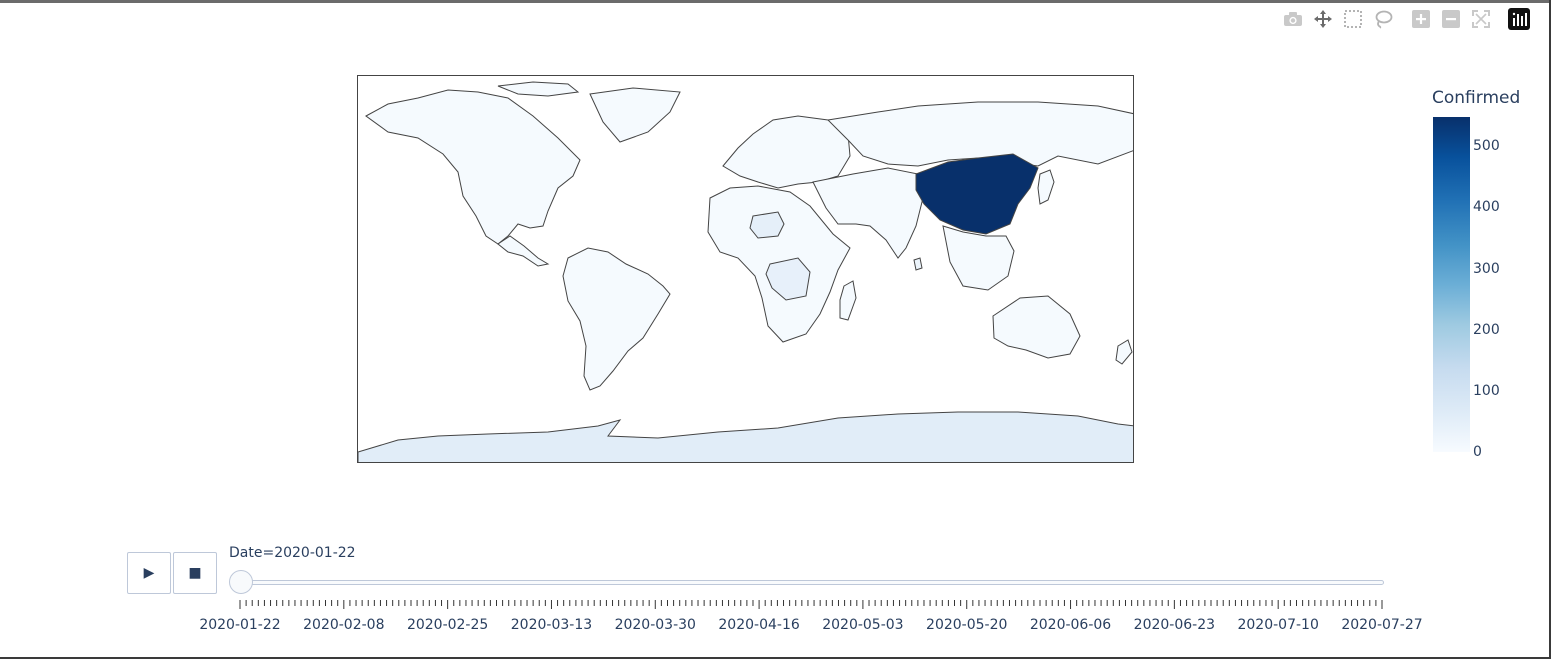  What do you see at coordinates (1070, 625) in the screenshot?
I see `slider-tick-label: 2020-06-06` at bounding box center [1070, 625].